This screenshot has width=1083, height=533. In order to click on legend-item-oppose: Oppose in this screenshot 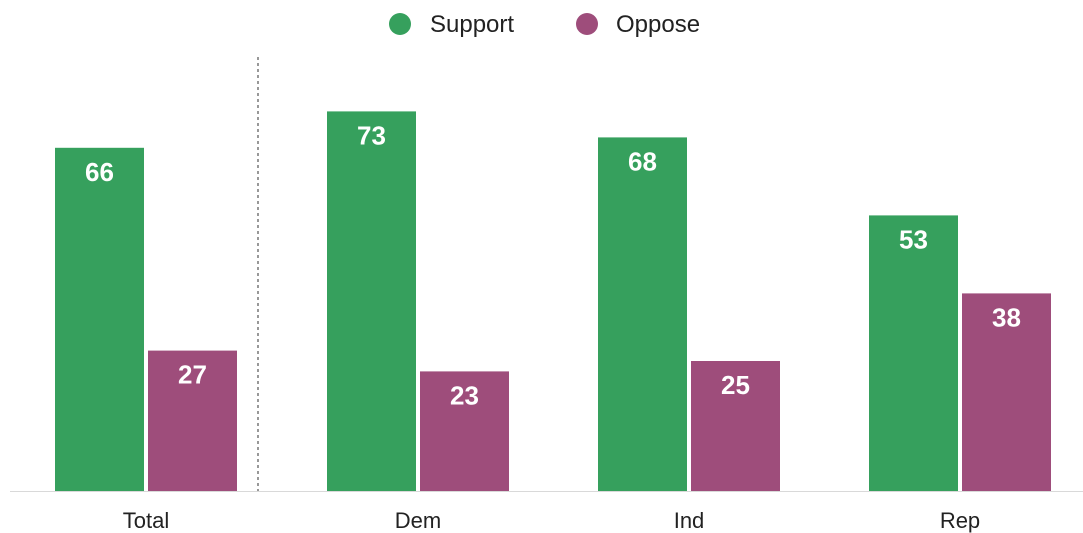, I will do `click(638, 24)`.